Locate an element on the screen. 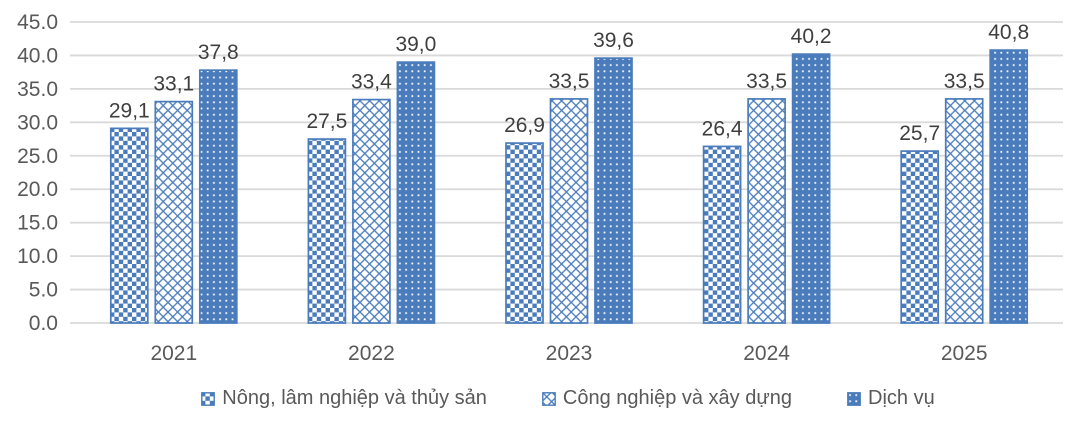 This screenshot has height=428, width=1080. y-tick-label: 15.0 is located at coordinates (37, 223).